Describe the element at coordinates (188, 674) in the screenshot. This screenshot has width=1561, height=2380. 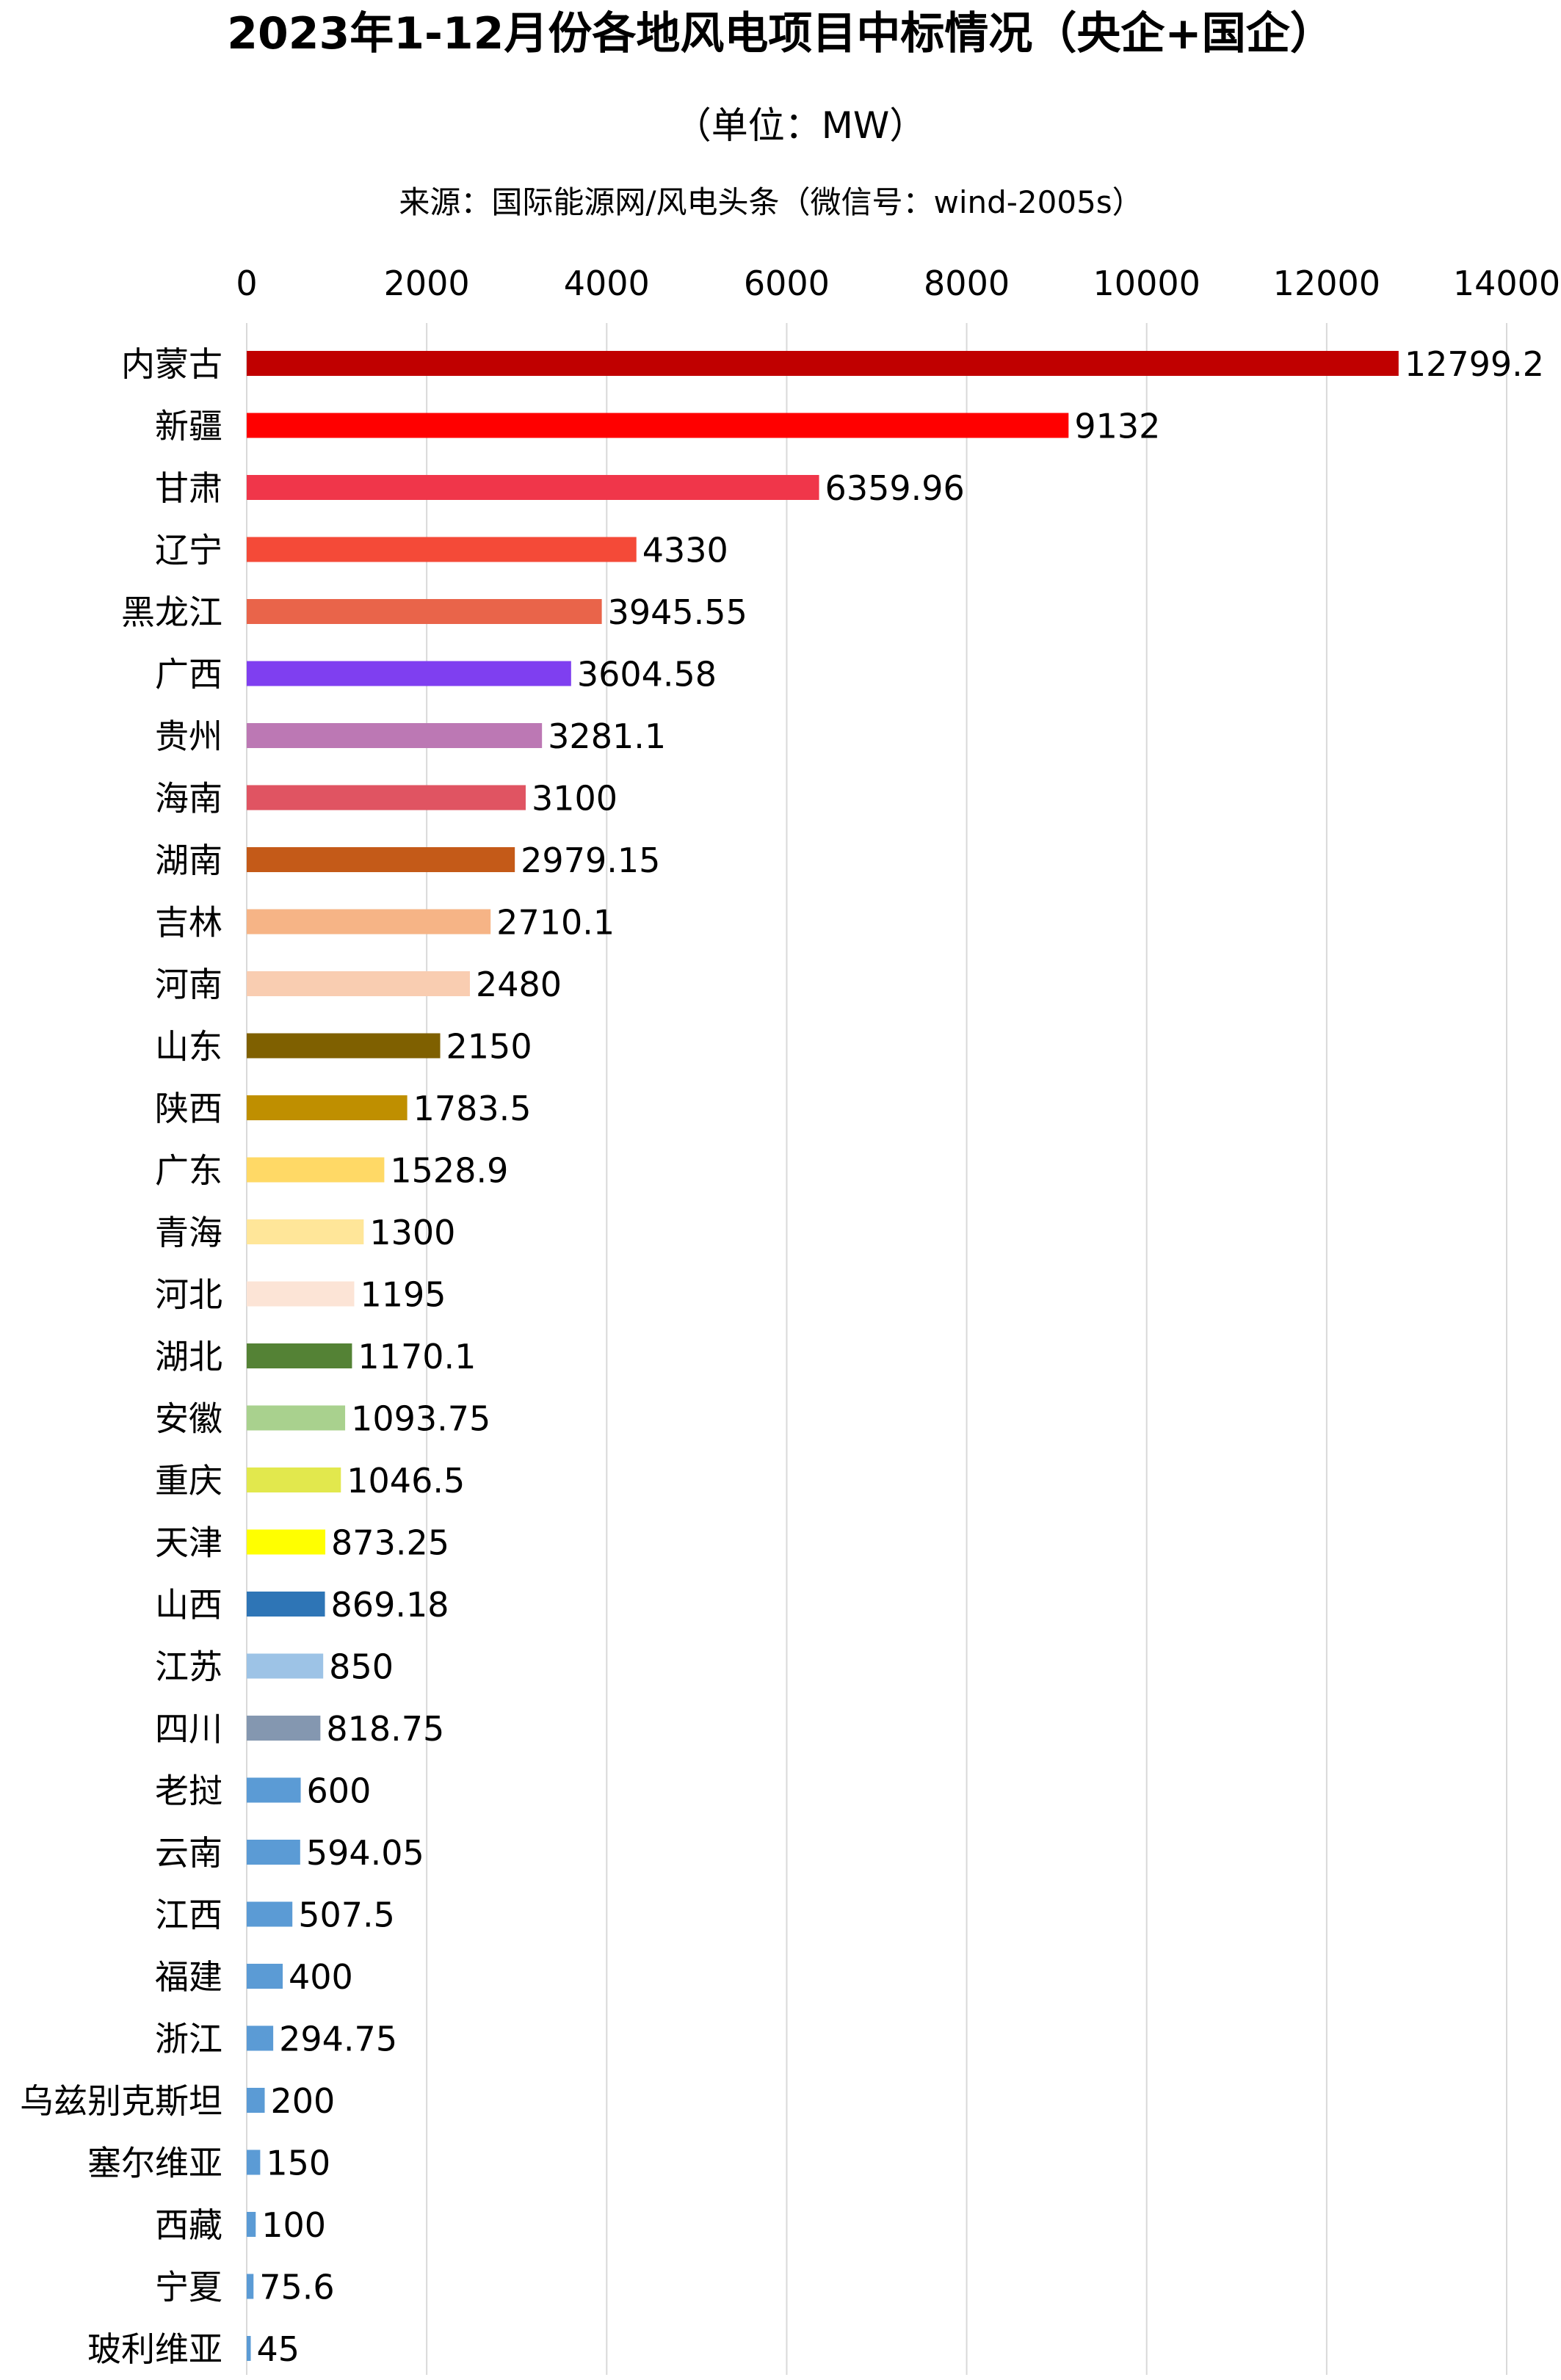
I see `category-label: 广西` at that location.